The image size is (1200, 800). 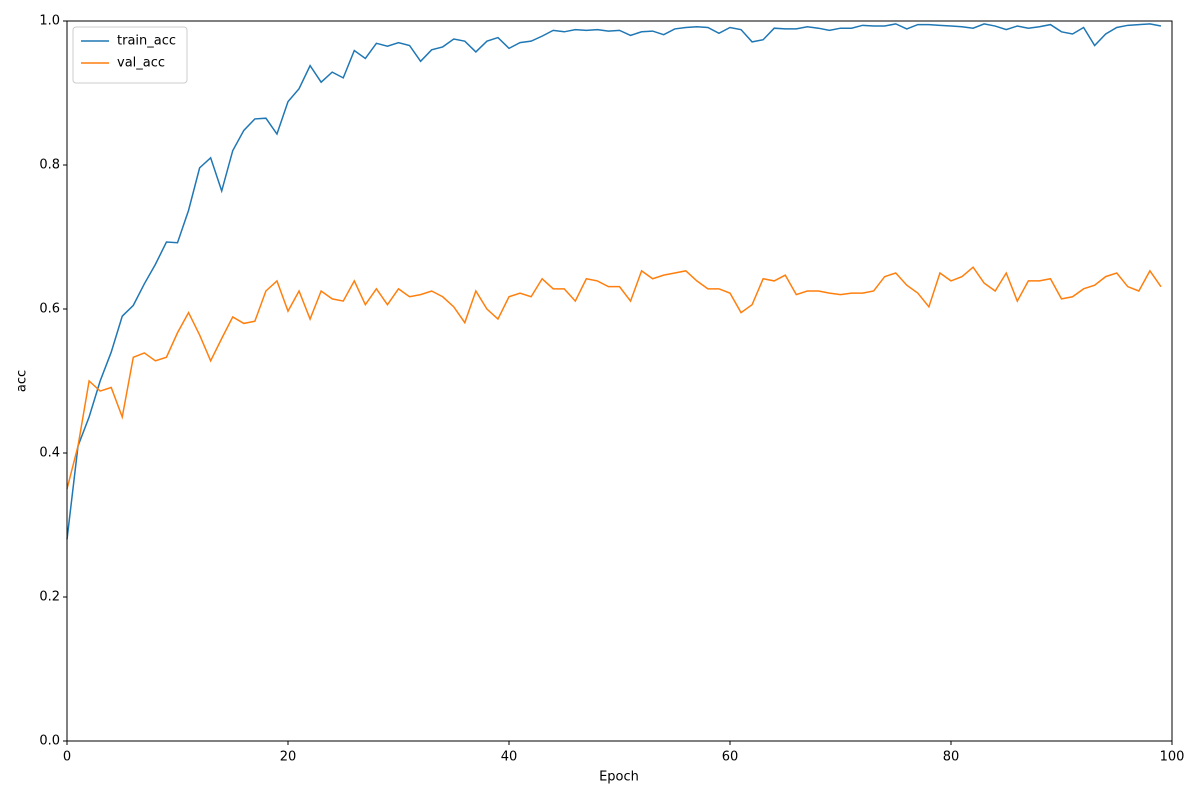 What do you see at coordinates (288, 757) in the screenshot?
I see `x-tick-label: 20` at bounding box center [288, 757].